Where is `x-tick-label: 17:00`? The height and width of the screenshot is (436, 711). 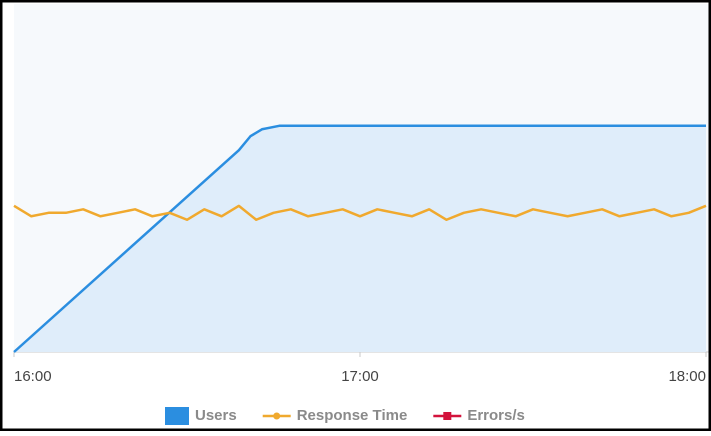 x-tick-label: 17:00 is located at coordinates (360, 376).